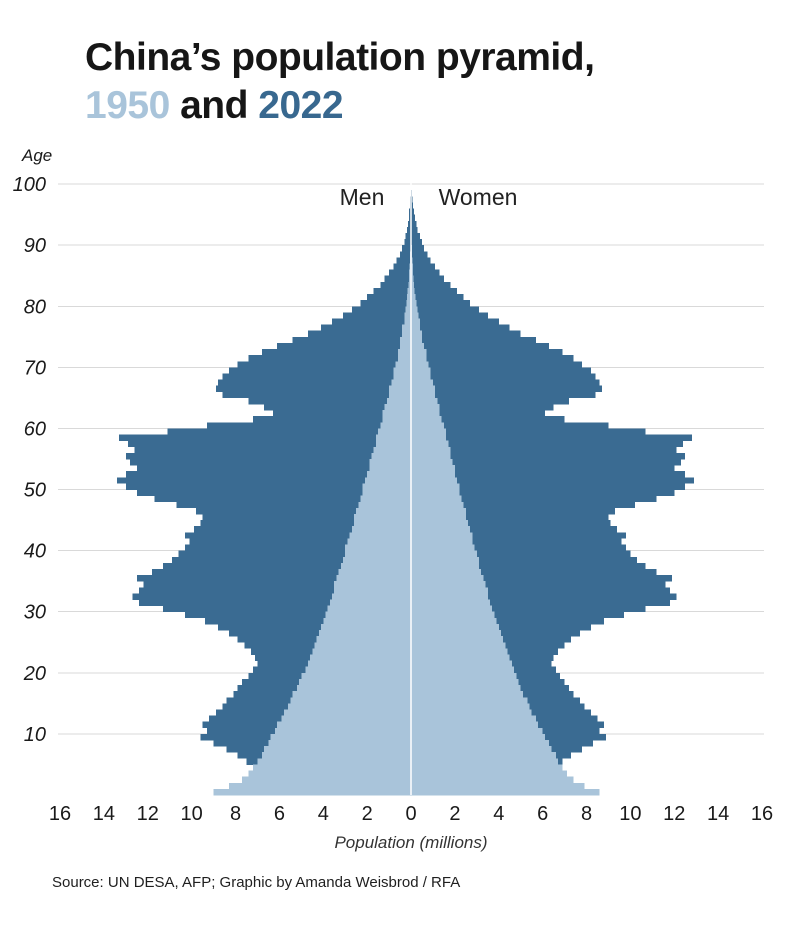  I want to click on svg-text: 90, so click(35, 246).